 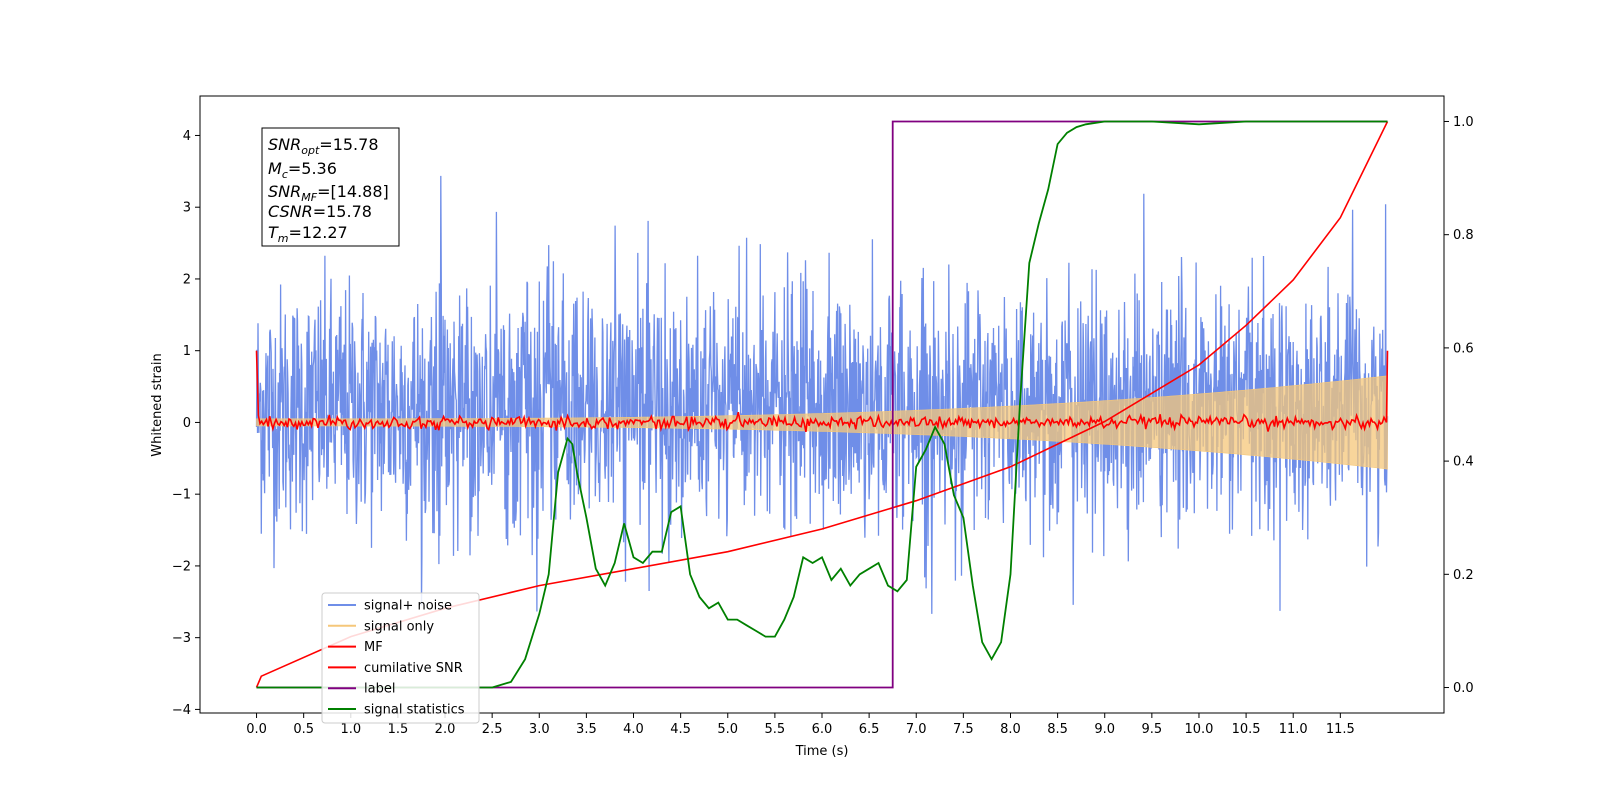 What do you see at coordinates (680, 729) in the screenshot?
I see `x-tick-label: 4.5` at bounding box center [680, 729].